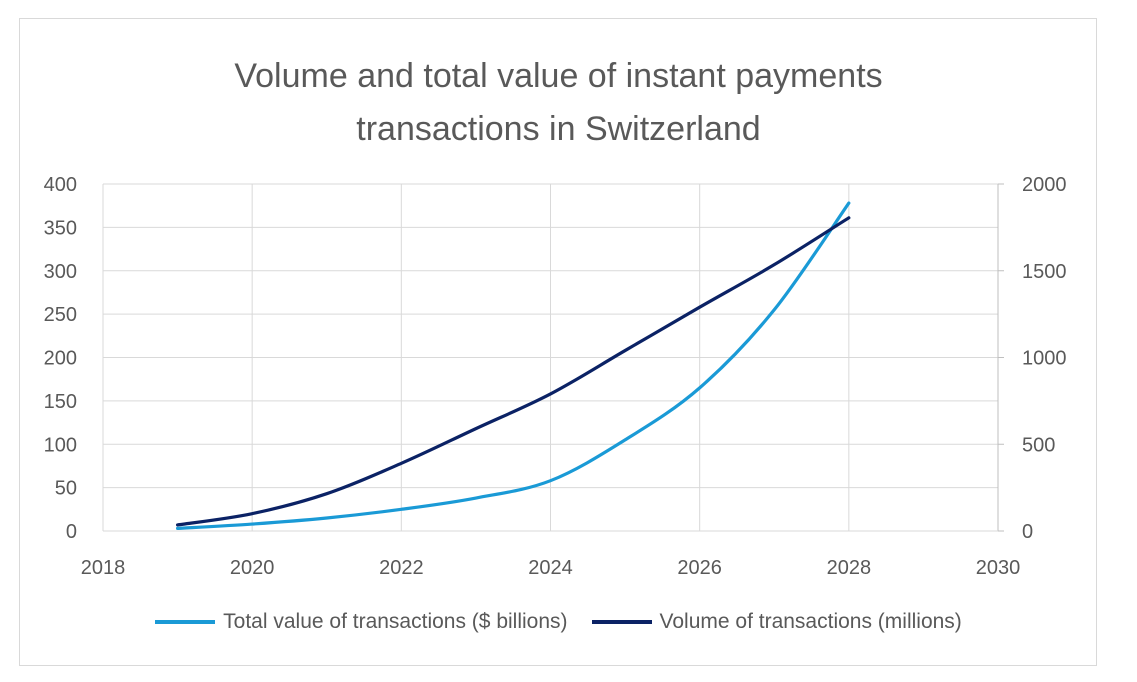  I want to click on left-axis-tick-label: 50, so click(66, 489).